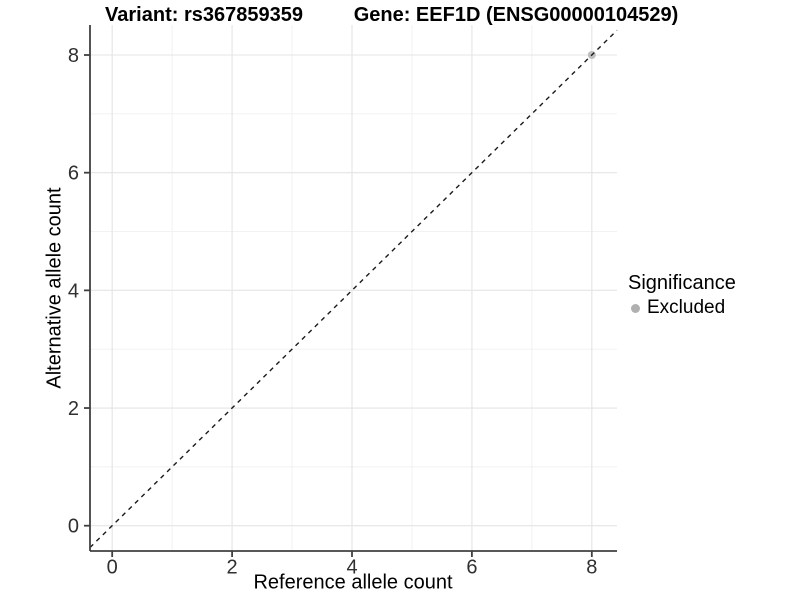  Describe the element at coordinates (232, 568) in the screenshot. I see `x-tick-label: 2` at that location.